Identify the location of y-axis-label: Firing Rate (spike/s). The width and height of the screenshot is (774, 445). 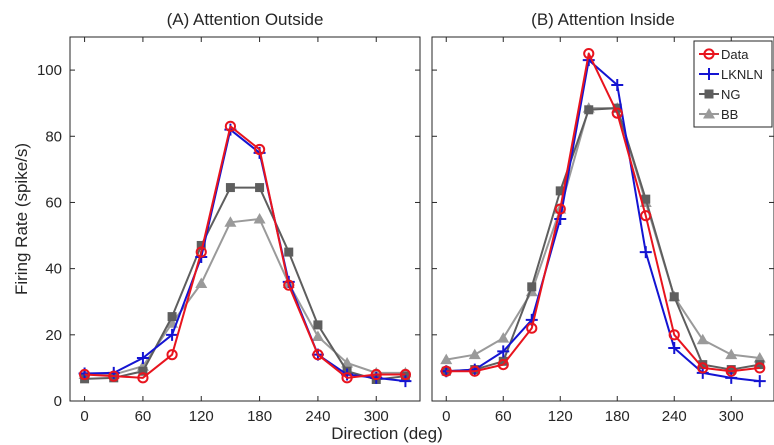
(21, 219).